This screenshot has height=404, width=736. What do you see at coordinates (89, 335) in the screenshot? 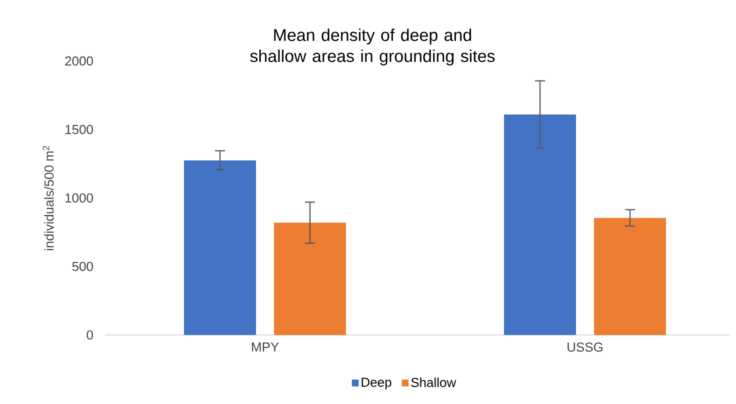
I see `y-tick-label: 0` at bounding box center [89, 335].